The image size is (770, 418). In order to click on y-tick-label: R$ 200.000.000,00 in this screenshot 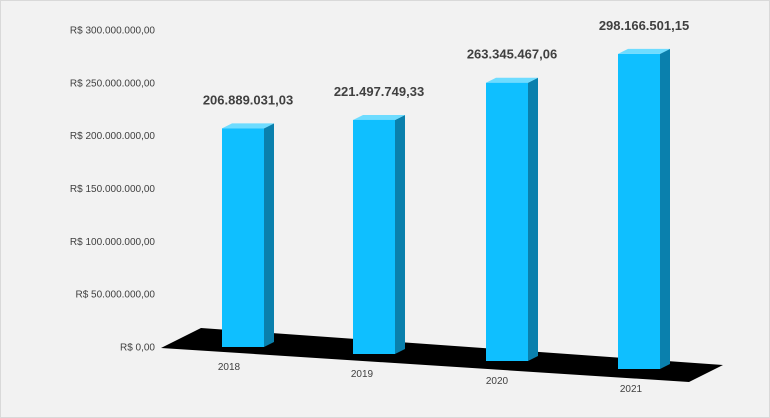, I will do `click(113, 136)`.